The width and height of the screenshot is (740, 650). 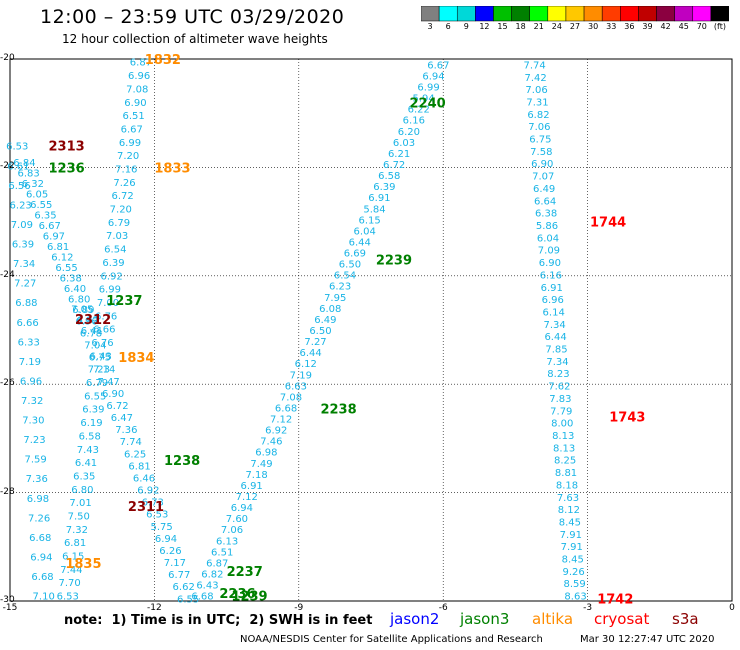 What do you see at coordinates (330, 309) in the screenshot?
I see `wave-height-value: 6.08` at bounding box center [330, 309].